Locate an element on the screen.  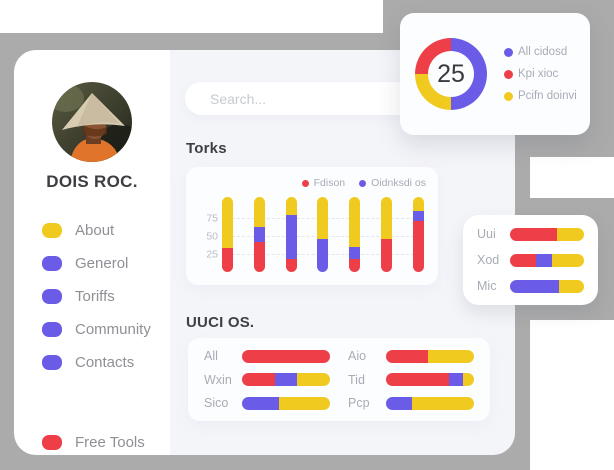
sidebar-item-generol: Generol is located at coordinates (92, 263).